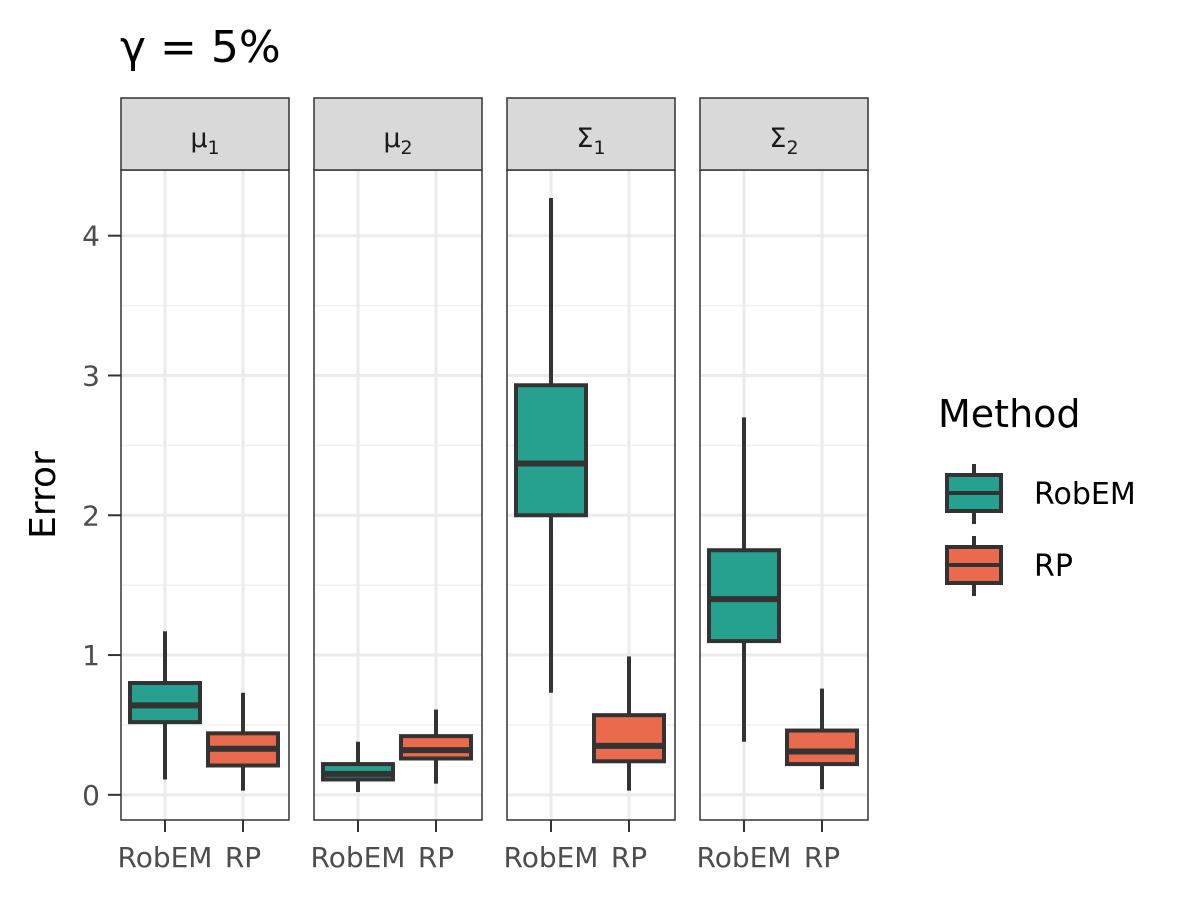 This screenshot has height=900, width=1200. I want to click on y-tick-label: 4, so click(91, 236).